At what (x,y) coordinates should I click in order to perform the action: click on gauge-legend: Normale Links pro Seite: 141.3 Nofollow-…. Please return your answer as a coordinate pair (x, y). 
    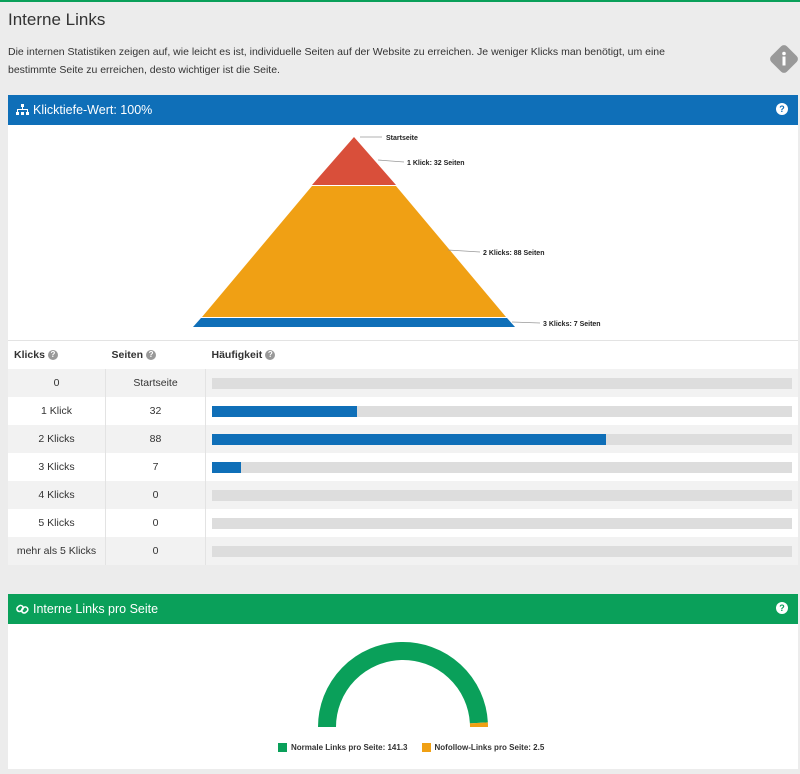
    Looking at the image, I should click on (411, 747).